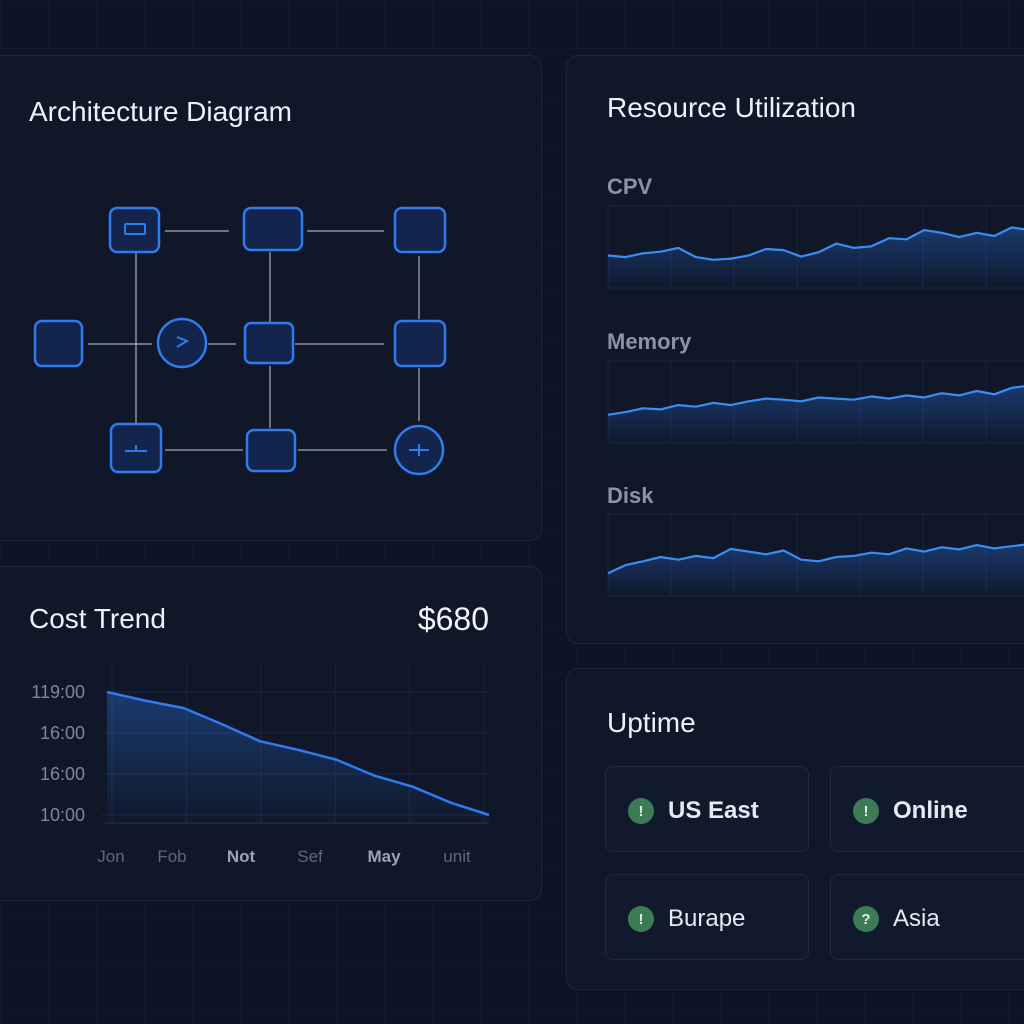 The width and height of the screenshot is (1024, 1024). What do you see at coordinates (58, 692) in the screenshot?
I see `y-tick-label: 119:00` at bounding box center [58, 692].